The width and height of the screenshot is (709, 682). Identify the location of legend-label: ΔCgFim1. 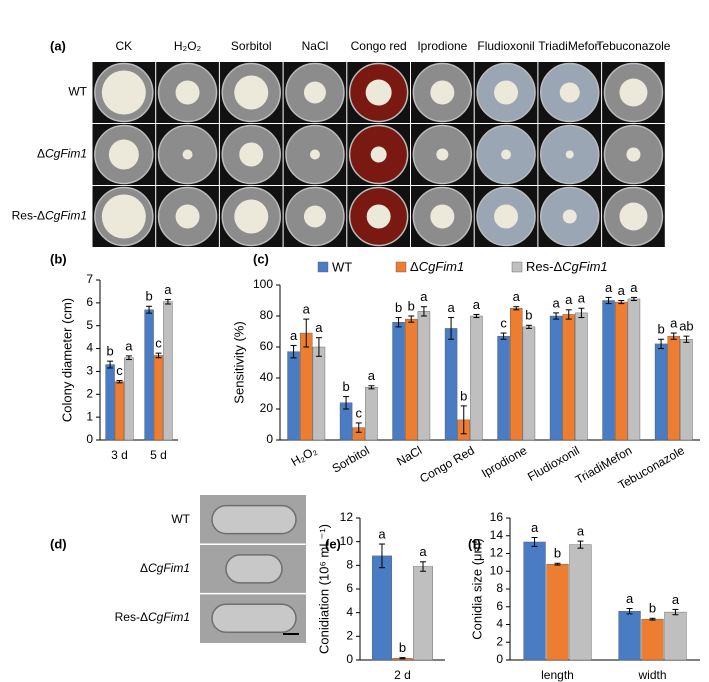
(437, 266).